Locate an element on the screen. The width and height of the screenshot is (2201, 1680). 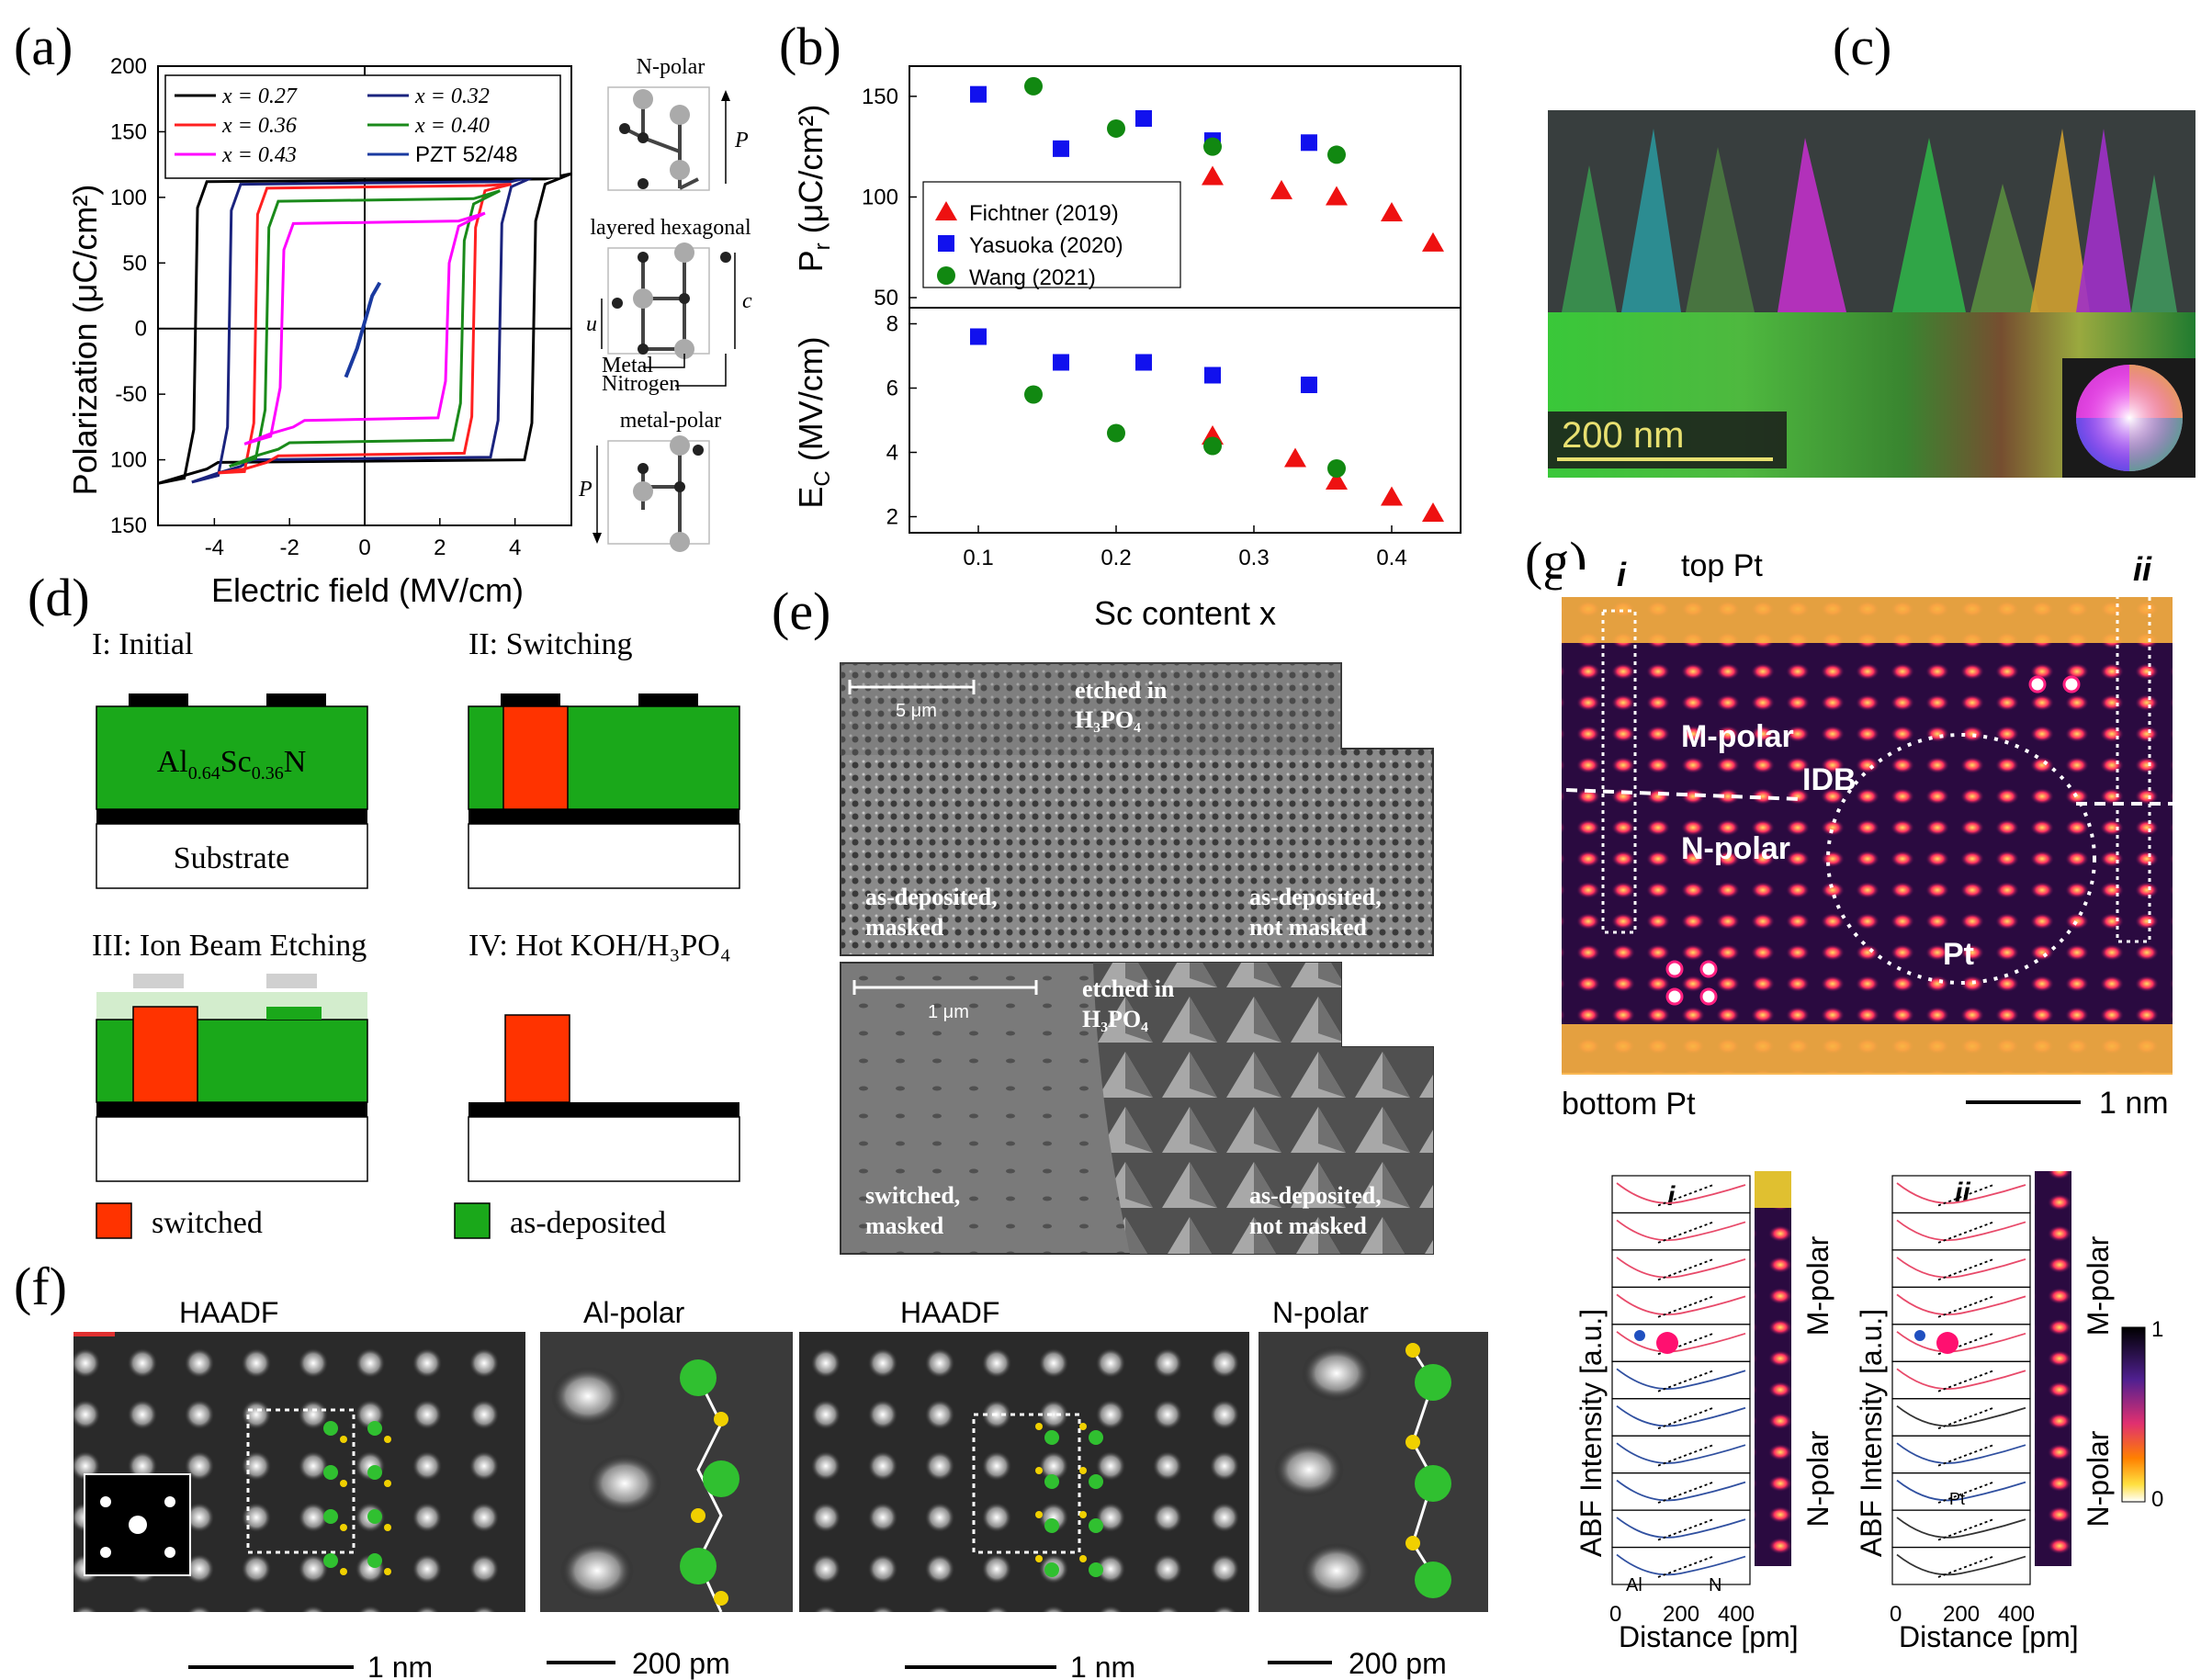
g-scale: 1 nm is located at coordinates (2134, 1103).